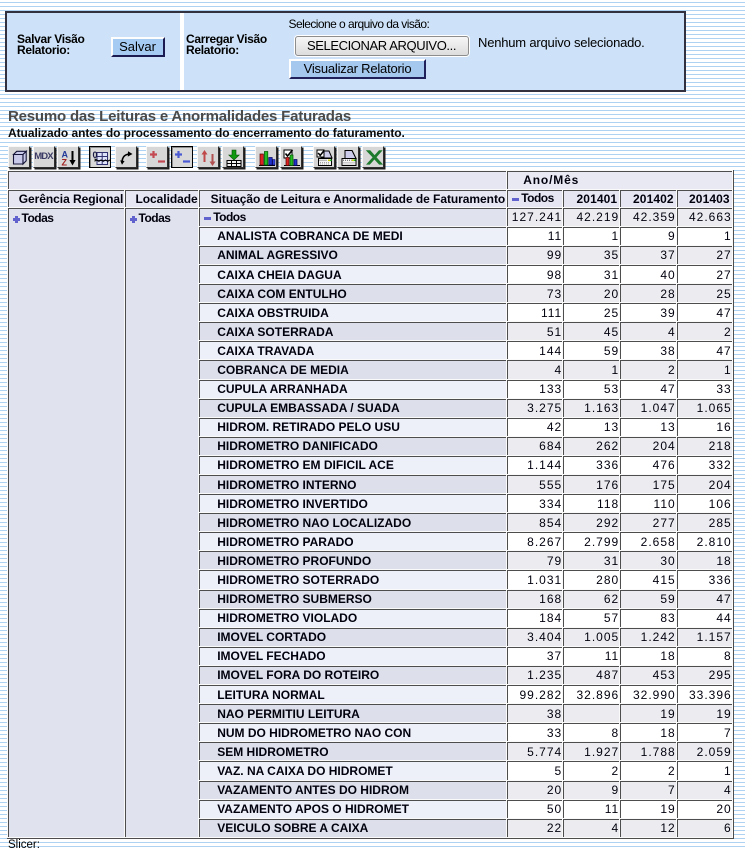 This screenshot has height=866, width=752. Describe the element at coordinates (95, 155) in the screenshot. I see `svg-text: 0` at that location.